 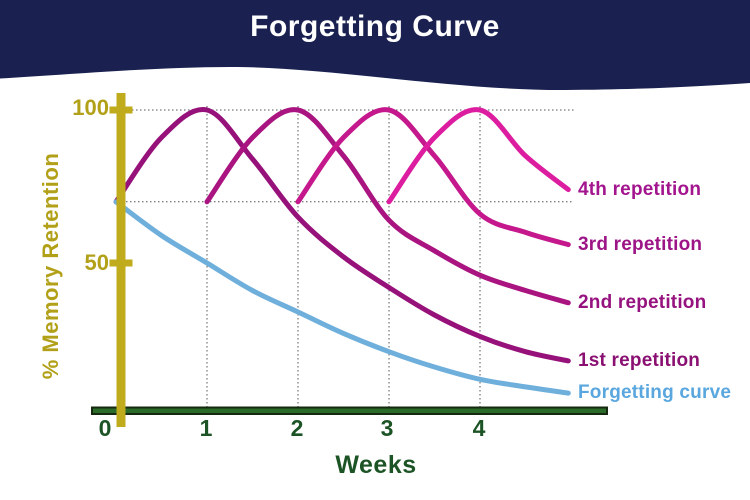 What do you see at coordinates (640, 189) in the screenshot?
I see `series-label-4th-repetition: 4th repetition` at bounding box center [640, 189].